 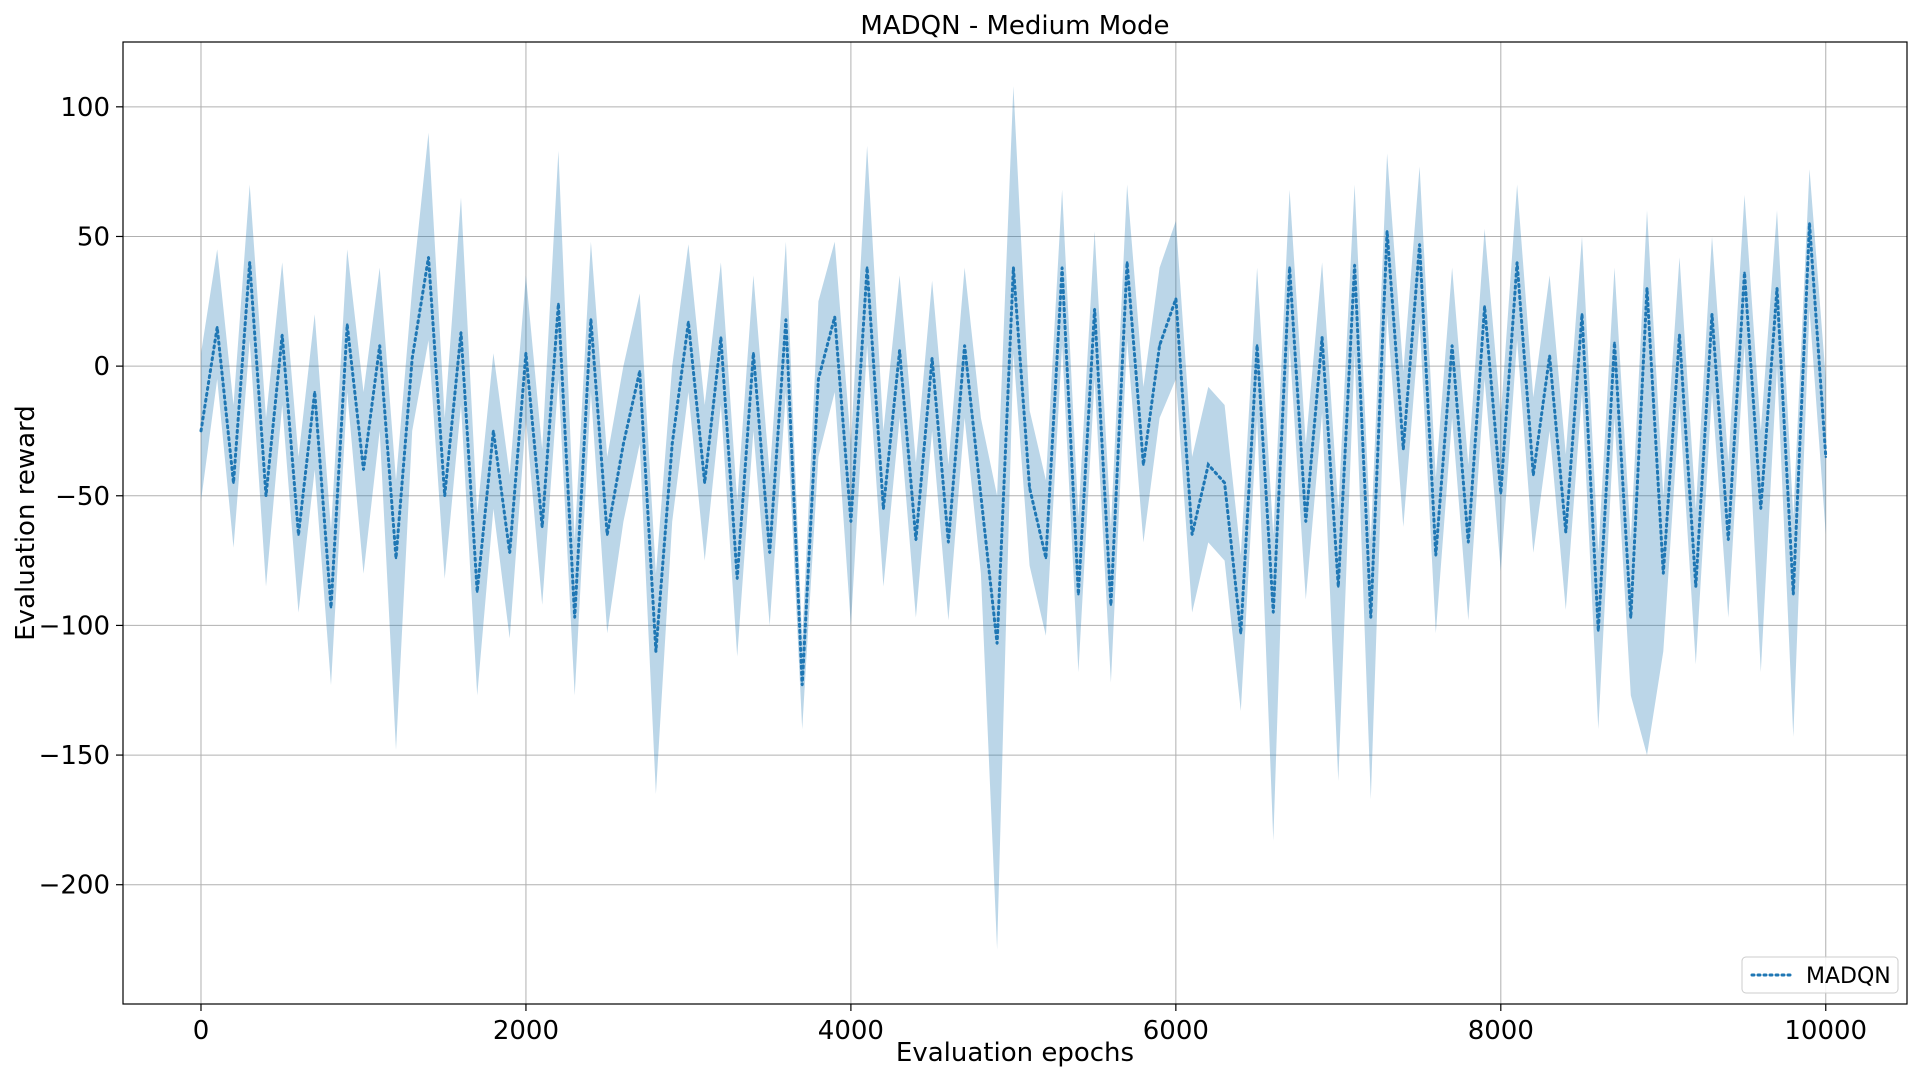 What do you see at coordinates (1176, 1031) in the screenshot?
I see `x-tick-label: 6000` at bounding box center [1176, 1031].